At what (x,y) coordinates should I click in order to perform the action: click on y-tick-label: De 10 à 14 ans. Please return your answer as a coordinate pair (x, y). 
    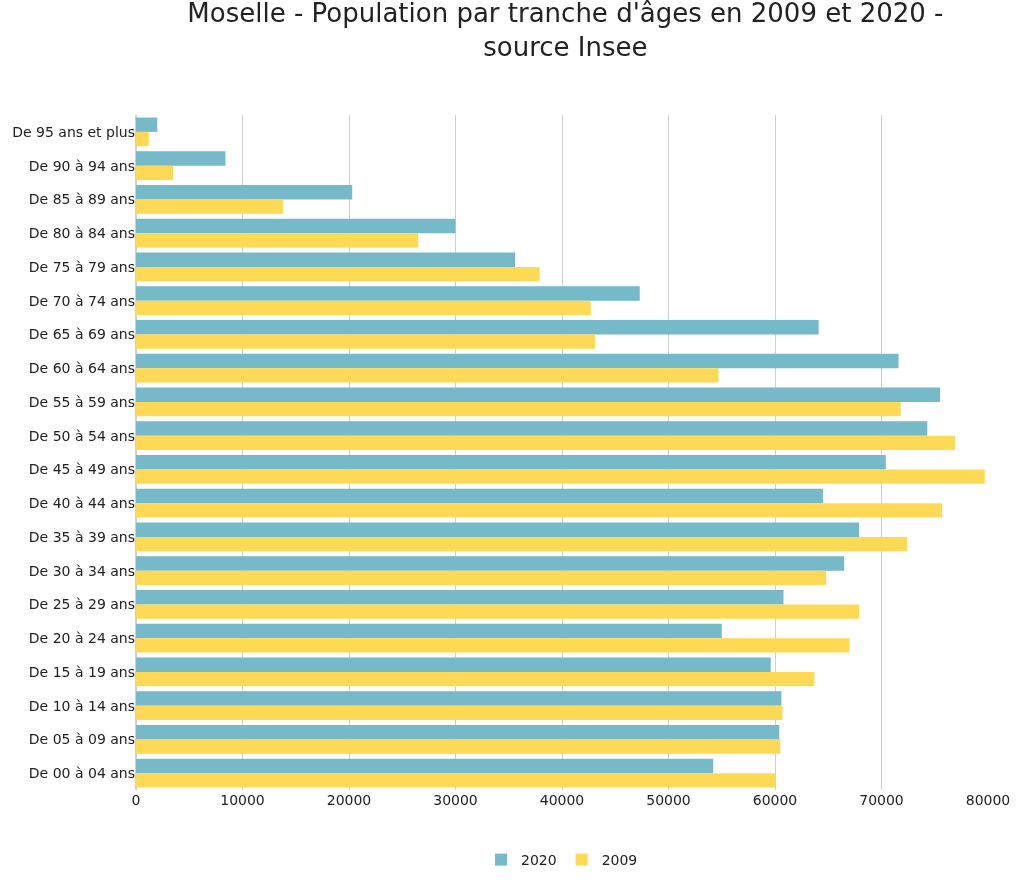
    Looking at the image, I should click on (81, 705).